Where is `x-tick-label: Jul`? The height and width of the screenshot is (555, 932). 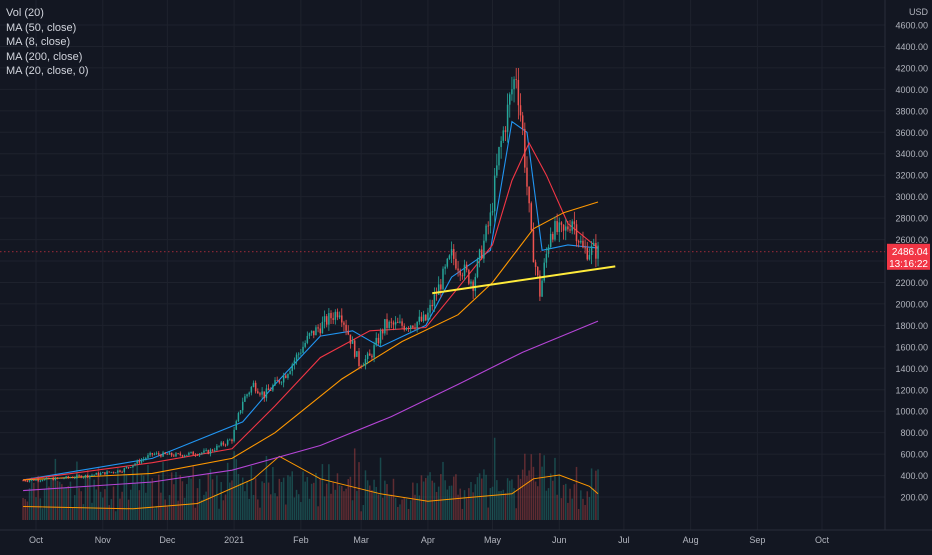
x-tick-label: Jul is located at coordinates (624, 540).